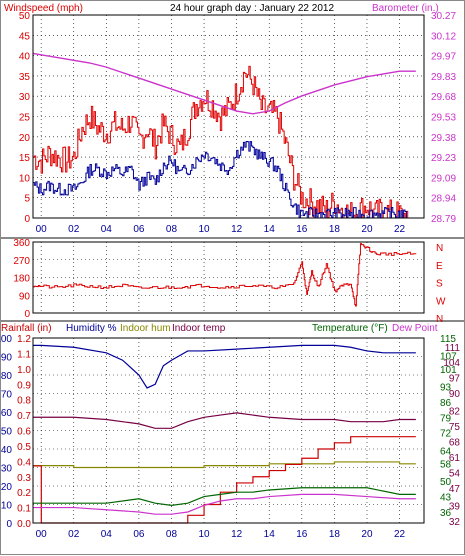 The height and width of the screenshot is (556, 465). Describe the element at coordinates (335, 534) in the screenshot. I see `temp-x-tick-label: 18` at that location.